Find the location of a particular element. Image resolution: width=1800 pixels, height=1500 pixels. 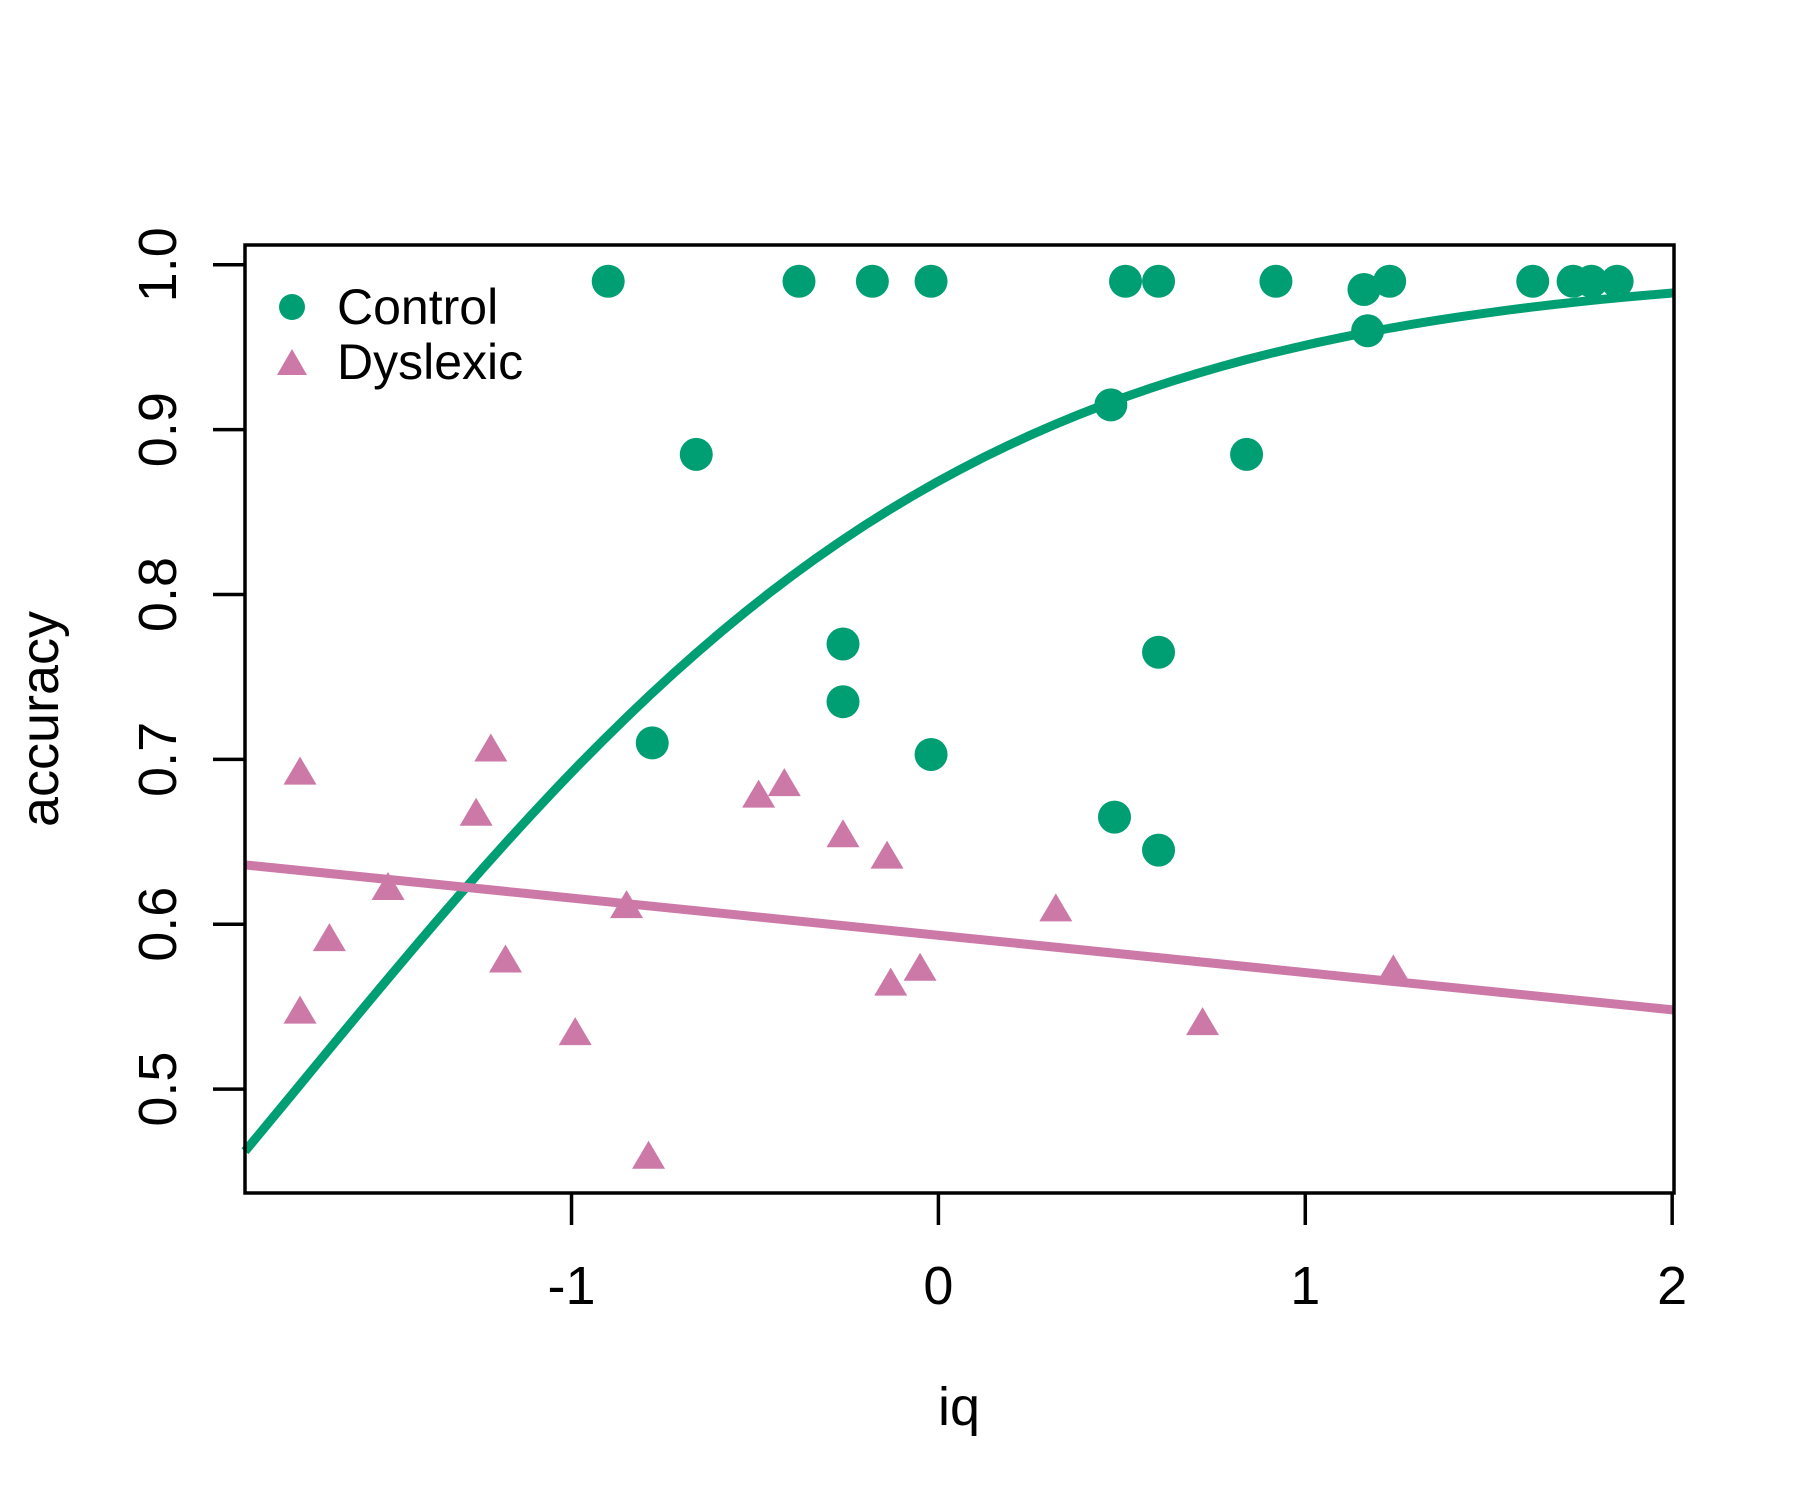

x-tick-label: -1 is located at coordinates (572, 1286).